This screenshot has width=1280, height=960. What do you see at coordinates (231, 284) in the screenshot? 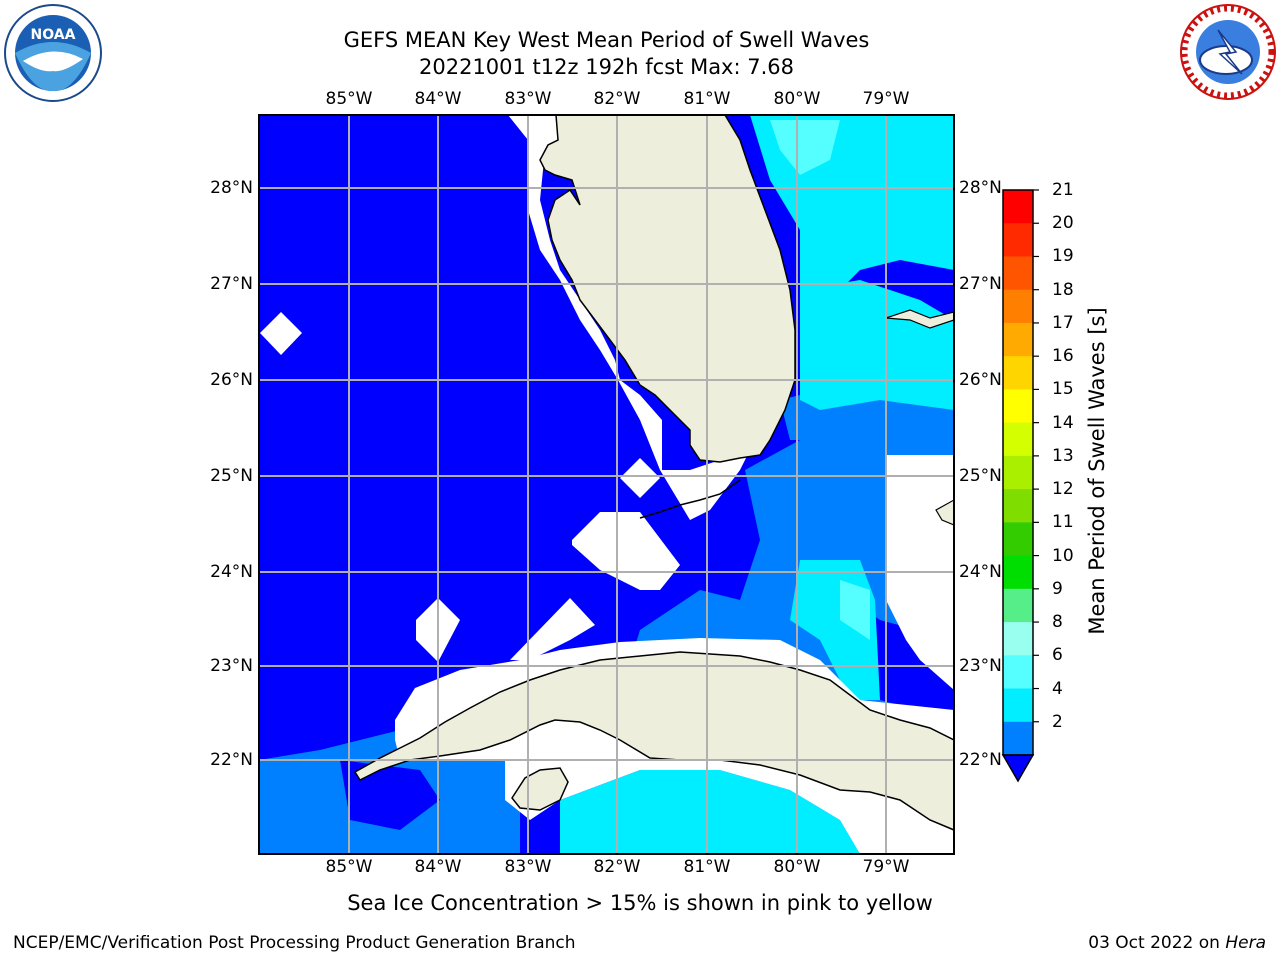
I see `lat-label-left: 27°N` at bounding box center [231, 284].